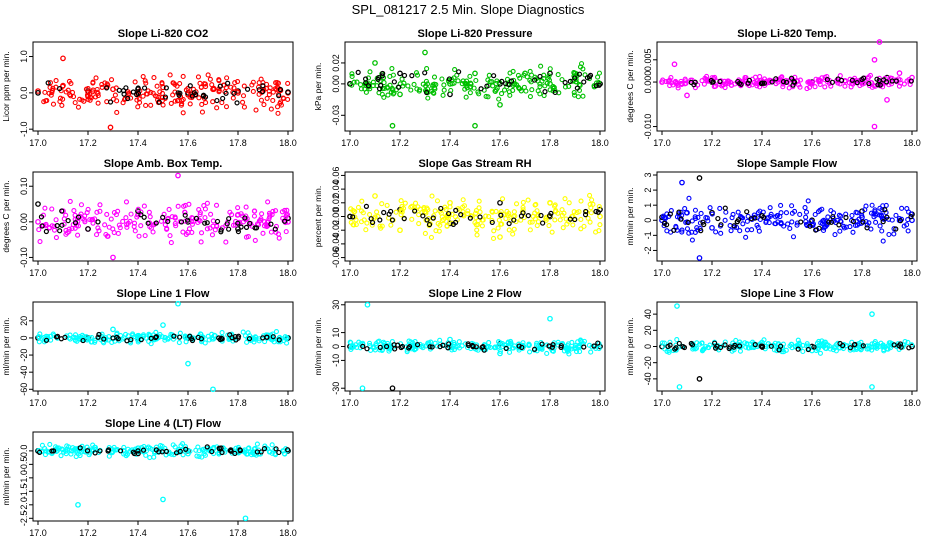 The height and width of the screenshot is (543, 936). What do you see at coordinates (475, 34) in the screenshot?
I see `chart-title: Slope Li-820 Pressure` at bounding box center [475, 34].